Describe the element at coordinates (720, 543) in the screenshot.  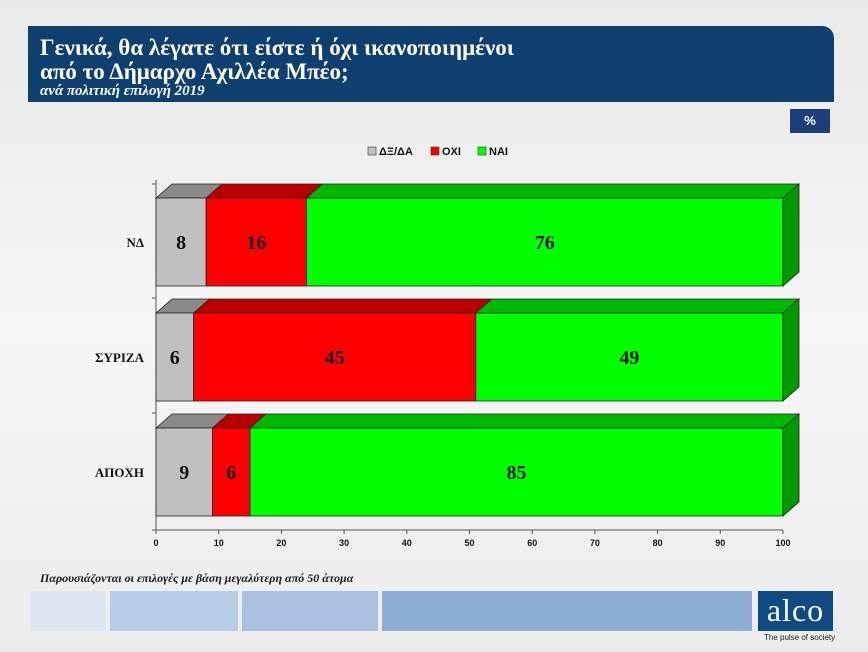
I see `x-tick-label: 90` at that location.